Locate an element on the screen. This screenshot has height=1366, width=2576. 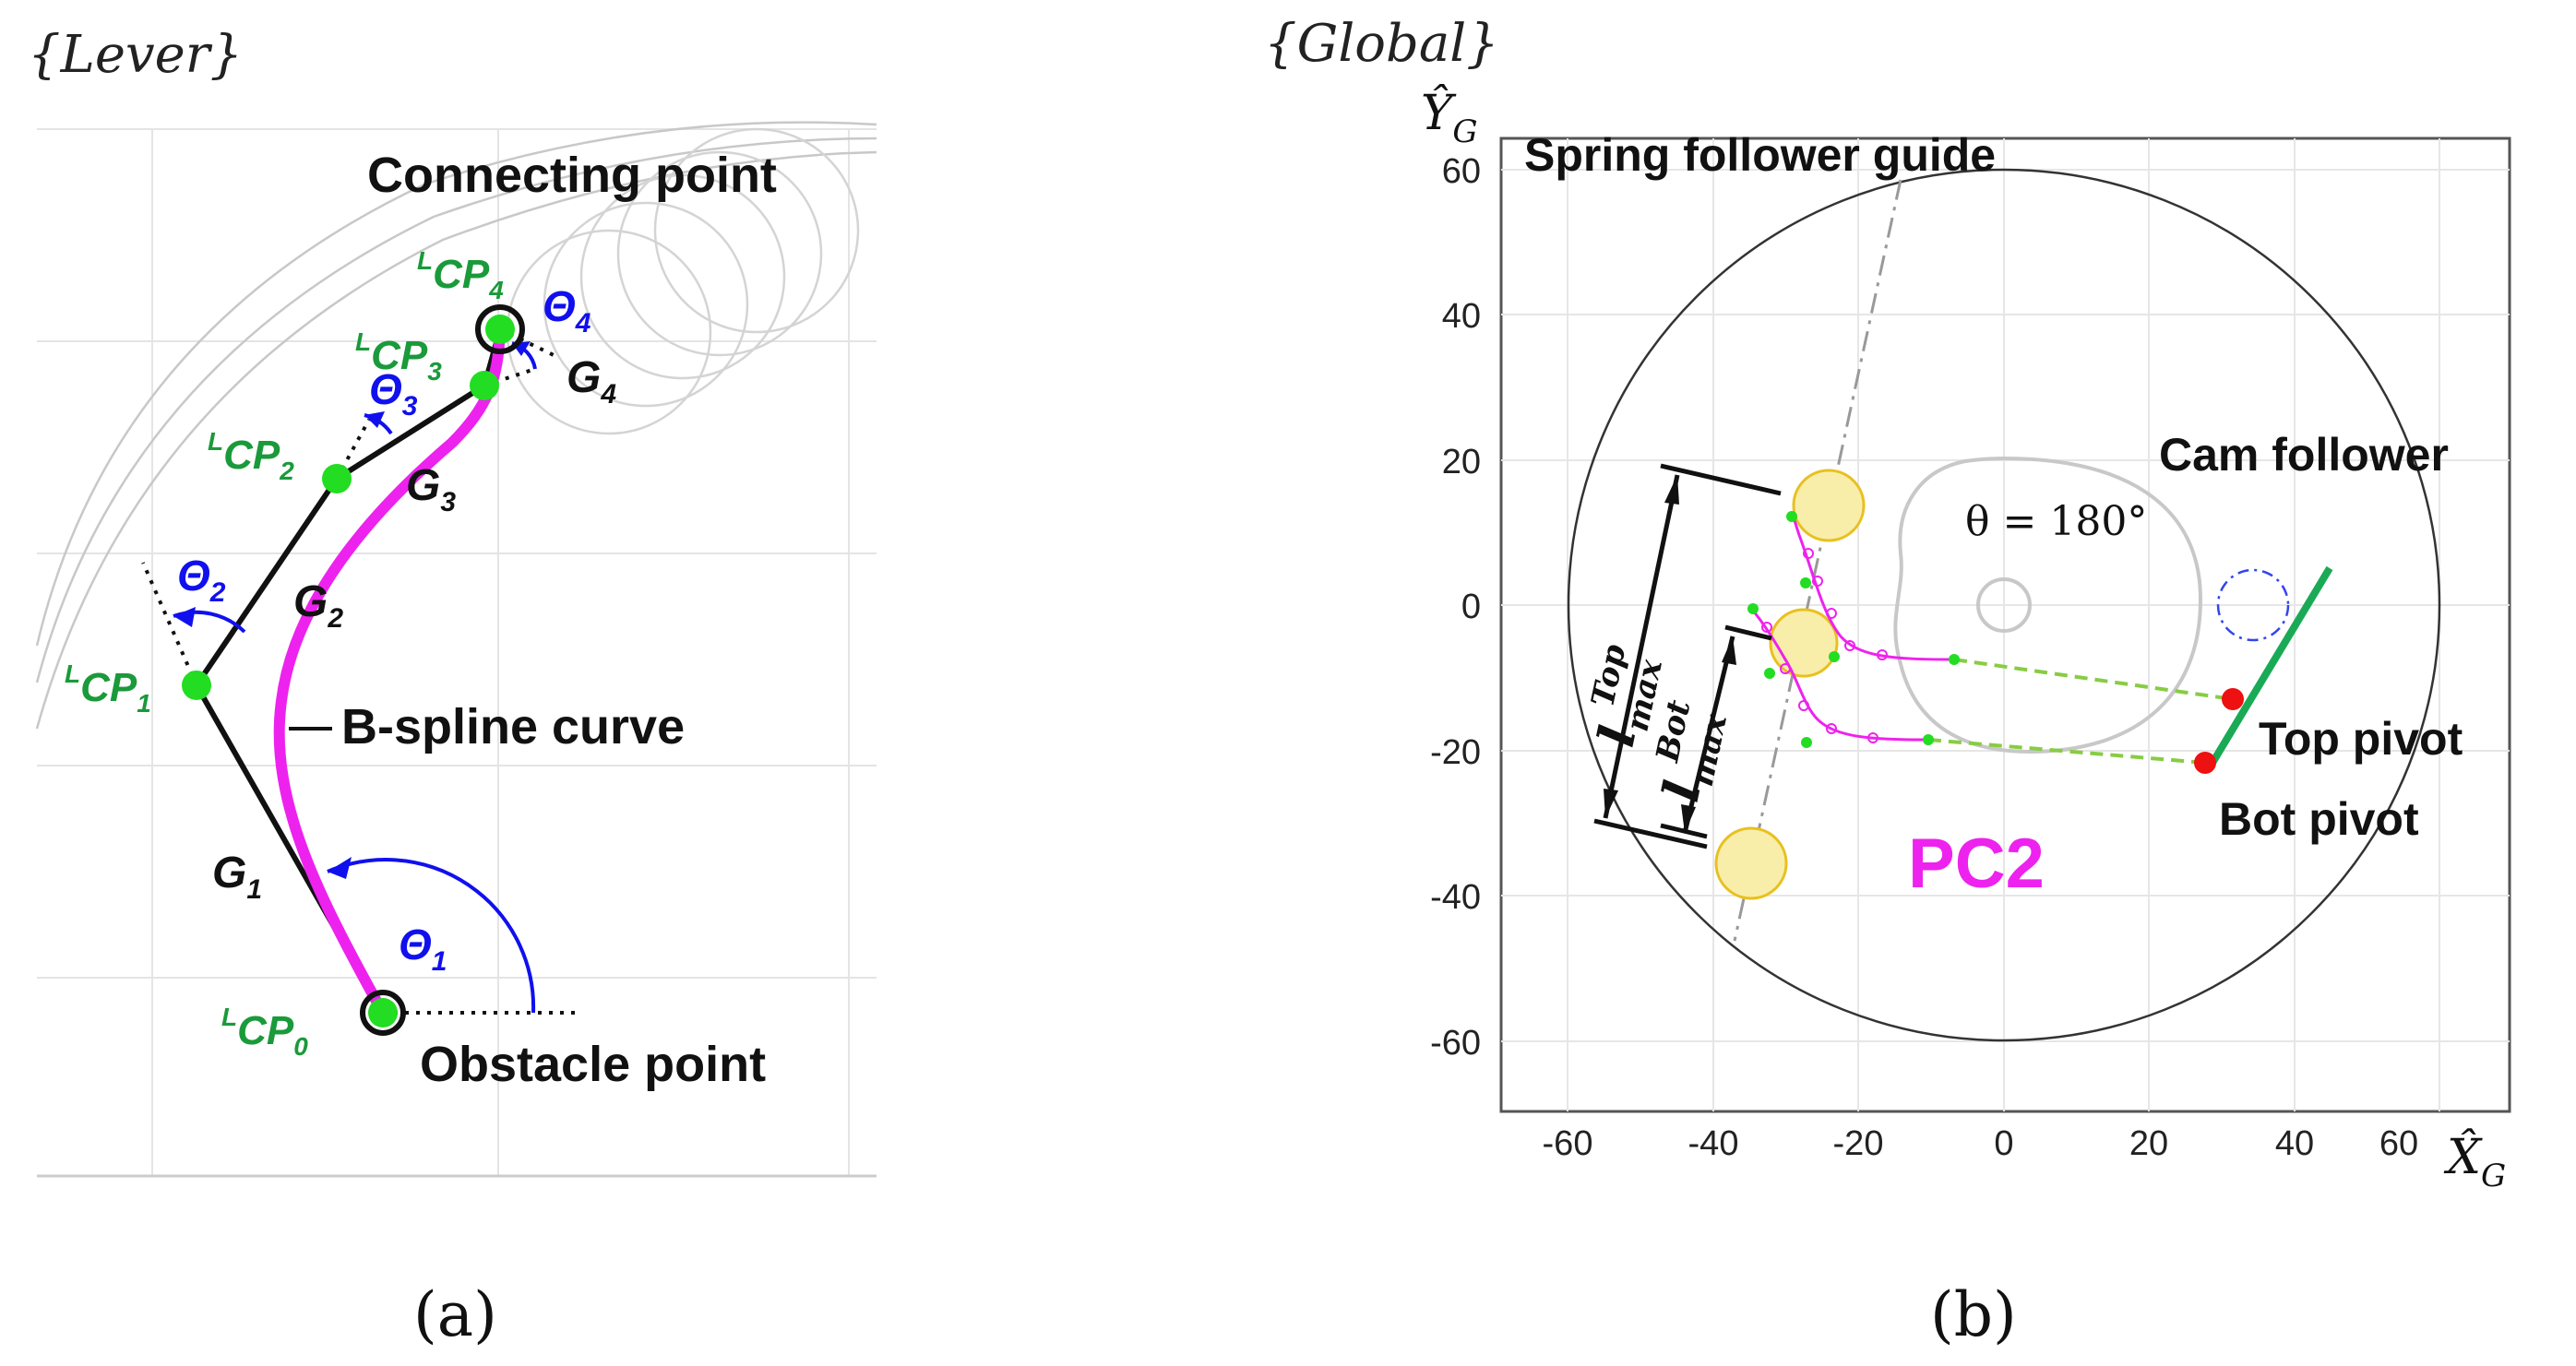
dashed-links is located at coordinates (2081, 712).